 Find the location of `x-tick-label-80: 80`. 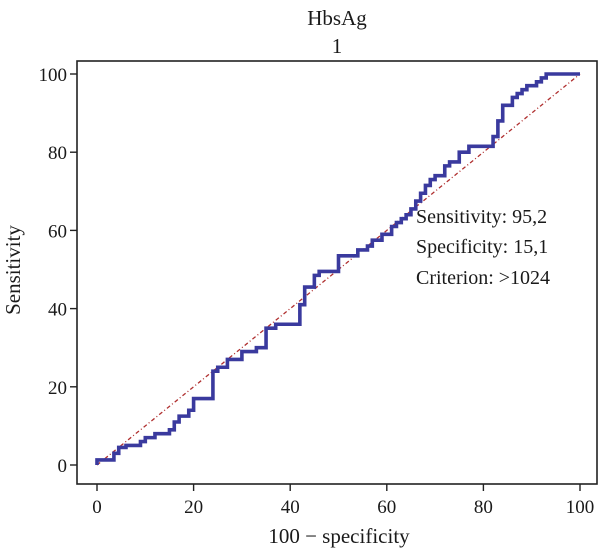

x-tick-label-80: 80 is located at coordinates (483, 507).